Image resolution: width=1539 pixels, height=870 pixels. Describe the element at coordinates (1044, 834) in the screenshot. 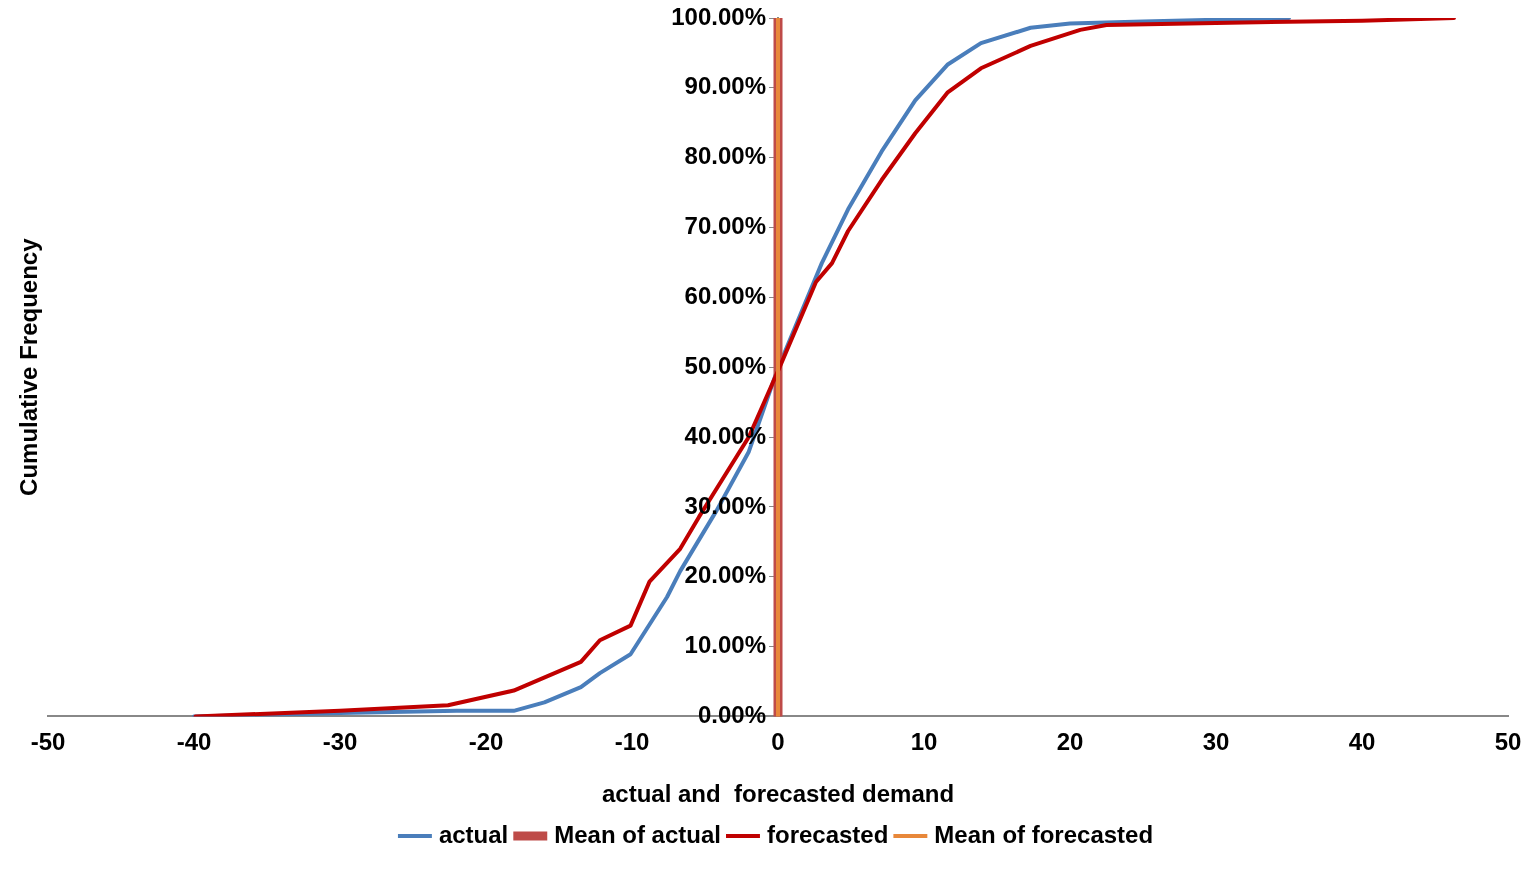

I see `legend-label: Mean of forecasted` at that location.